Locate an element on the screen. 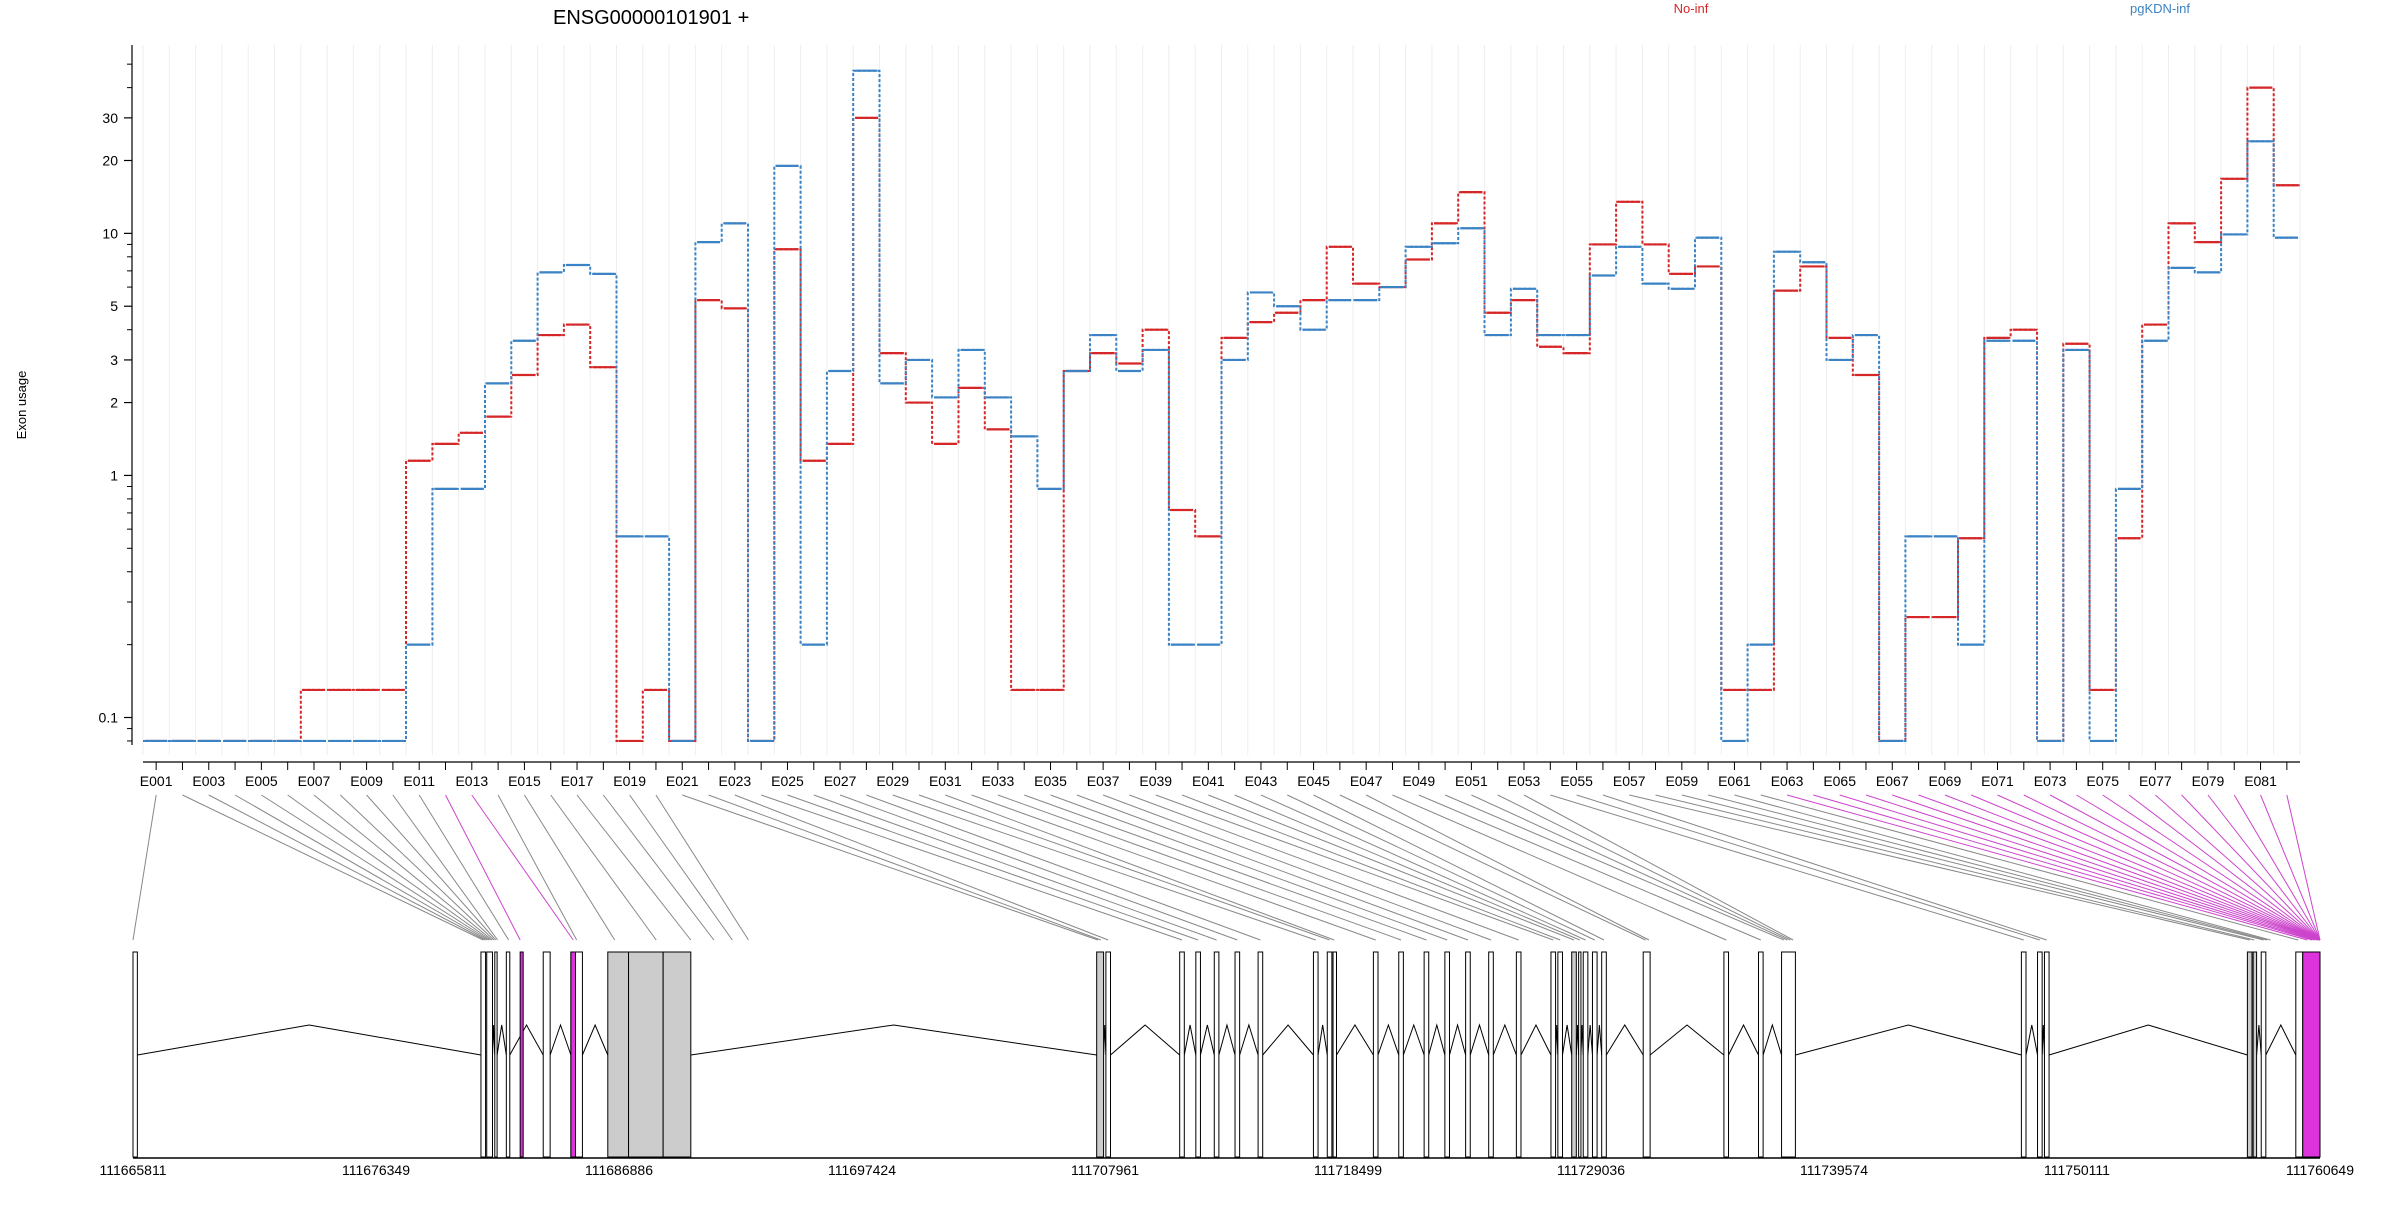  x-tick-label: E045 is located at coordinates (1313, 781).